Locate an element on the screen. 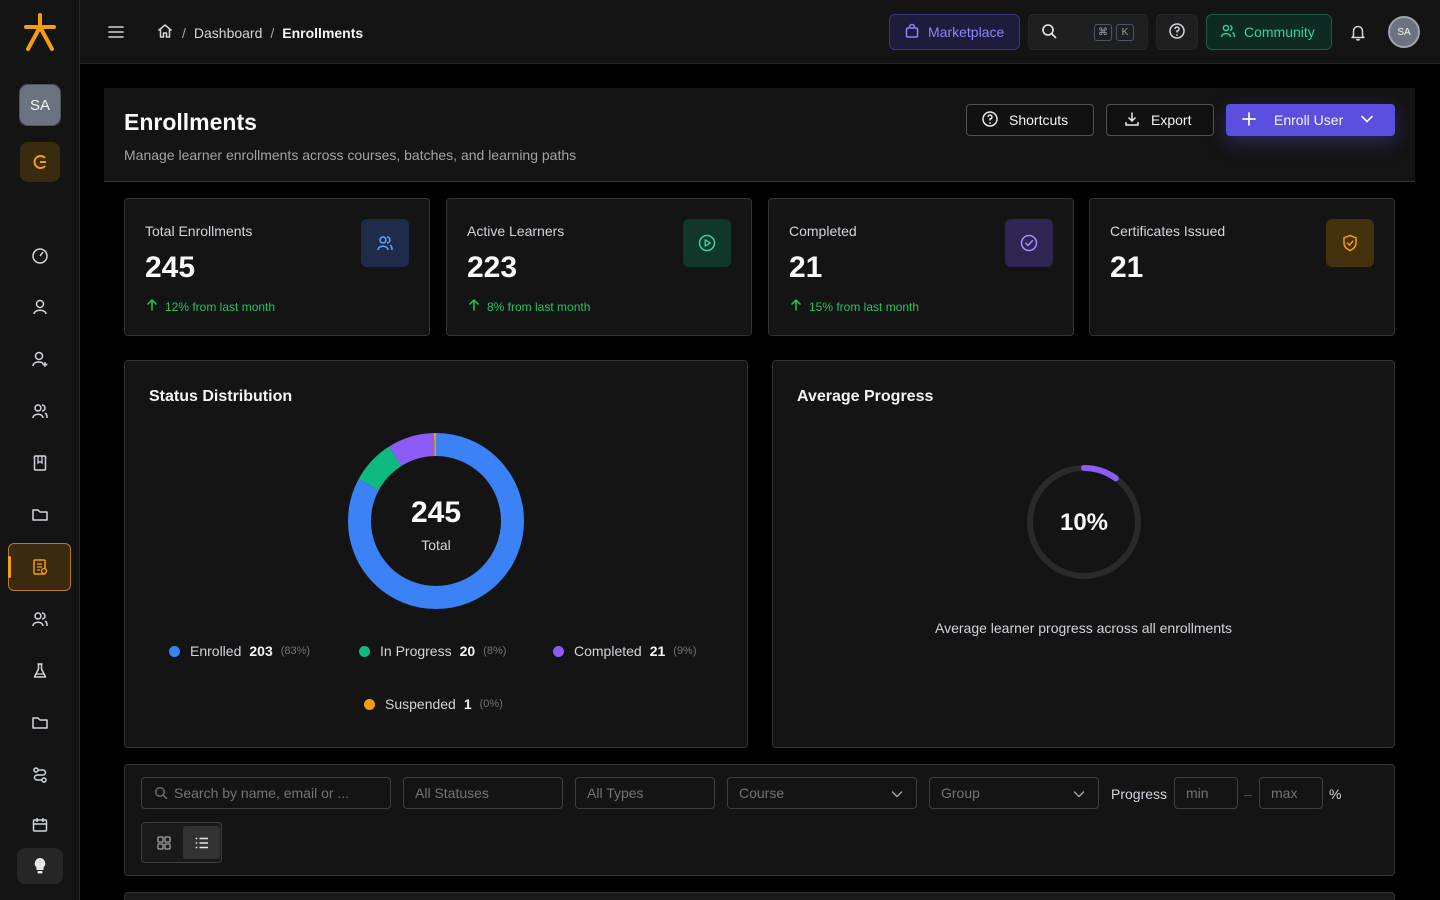 The width and height of the screenshot is (1440, 900). legend-count: 203 is located at coordinates (261, 651).